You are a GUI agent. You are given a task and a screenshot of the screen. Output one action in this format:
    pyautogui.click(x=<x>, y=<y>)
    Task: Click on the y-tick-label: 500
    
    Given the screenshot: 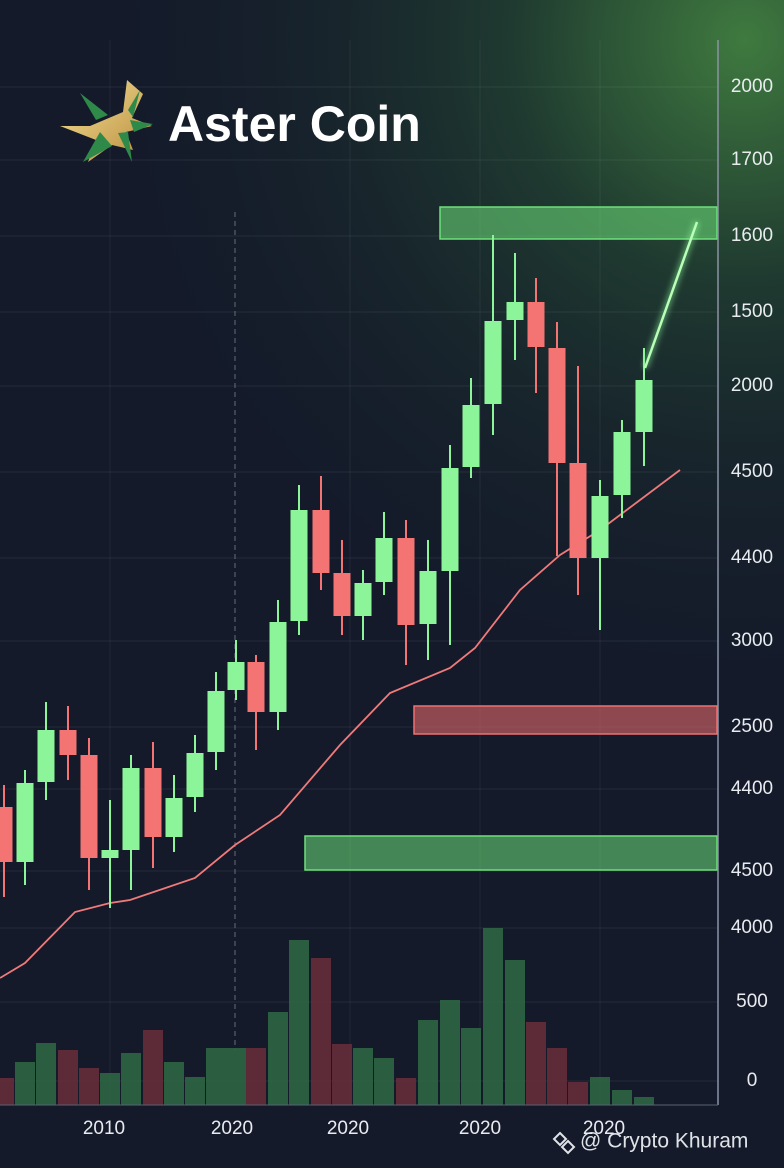 What is the action you would take?
    pyautogui.click(x=752, y=1001)
    